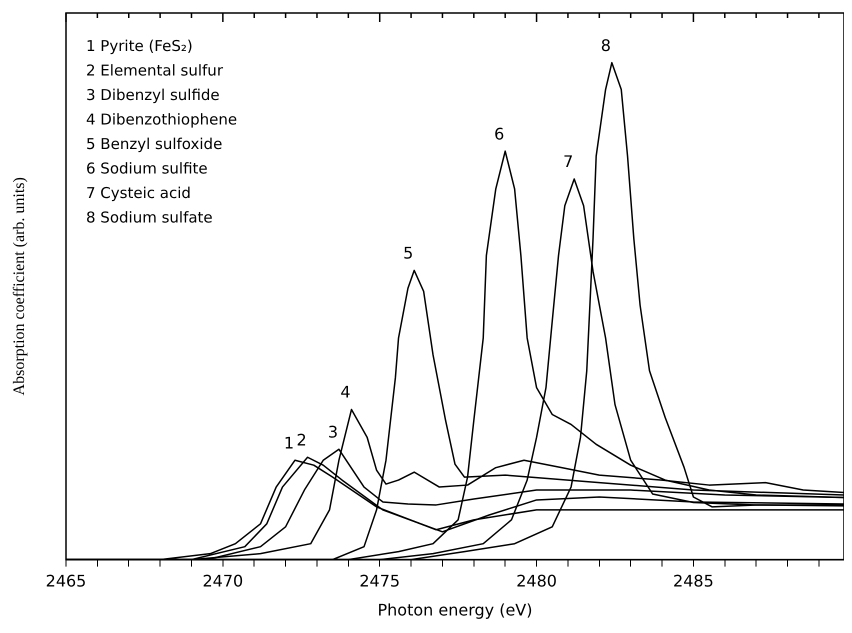  What do you see at coordinates (536, 580) in the screenshot?
I see `x-tick-label: 2480` at bounding box center [536, 580].